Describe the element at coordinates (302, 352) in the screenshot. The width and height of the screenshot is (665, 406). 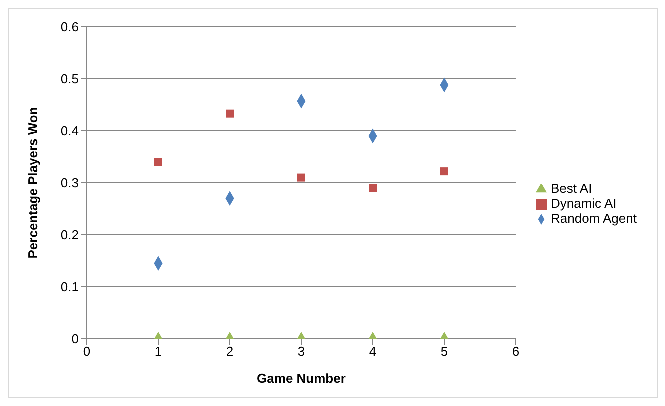
I see `x-tick-label: 3` at that location.